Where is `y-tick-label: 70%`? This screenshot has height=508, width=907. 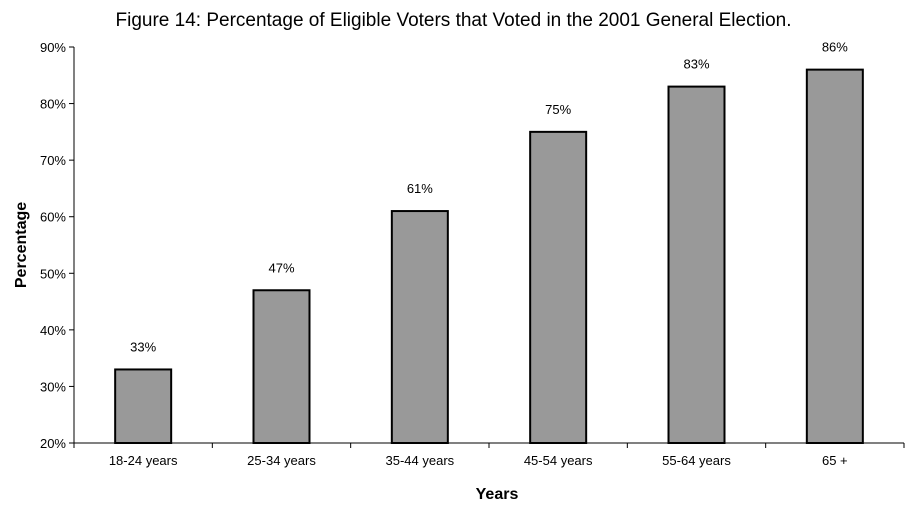 y-tick-label: 70% is located at coordinates (53, 160).